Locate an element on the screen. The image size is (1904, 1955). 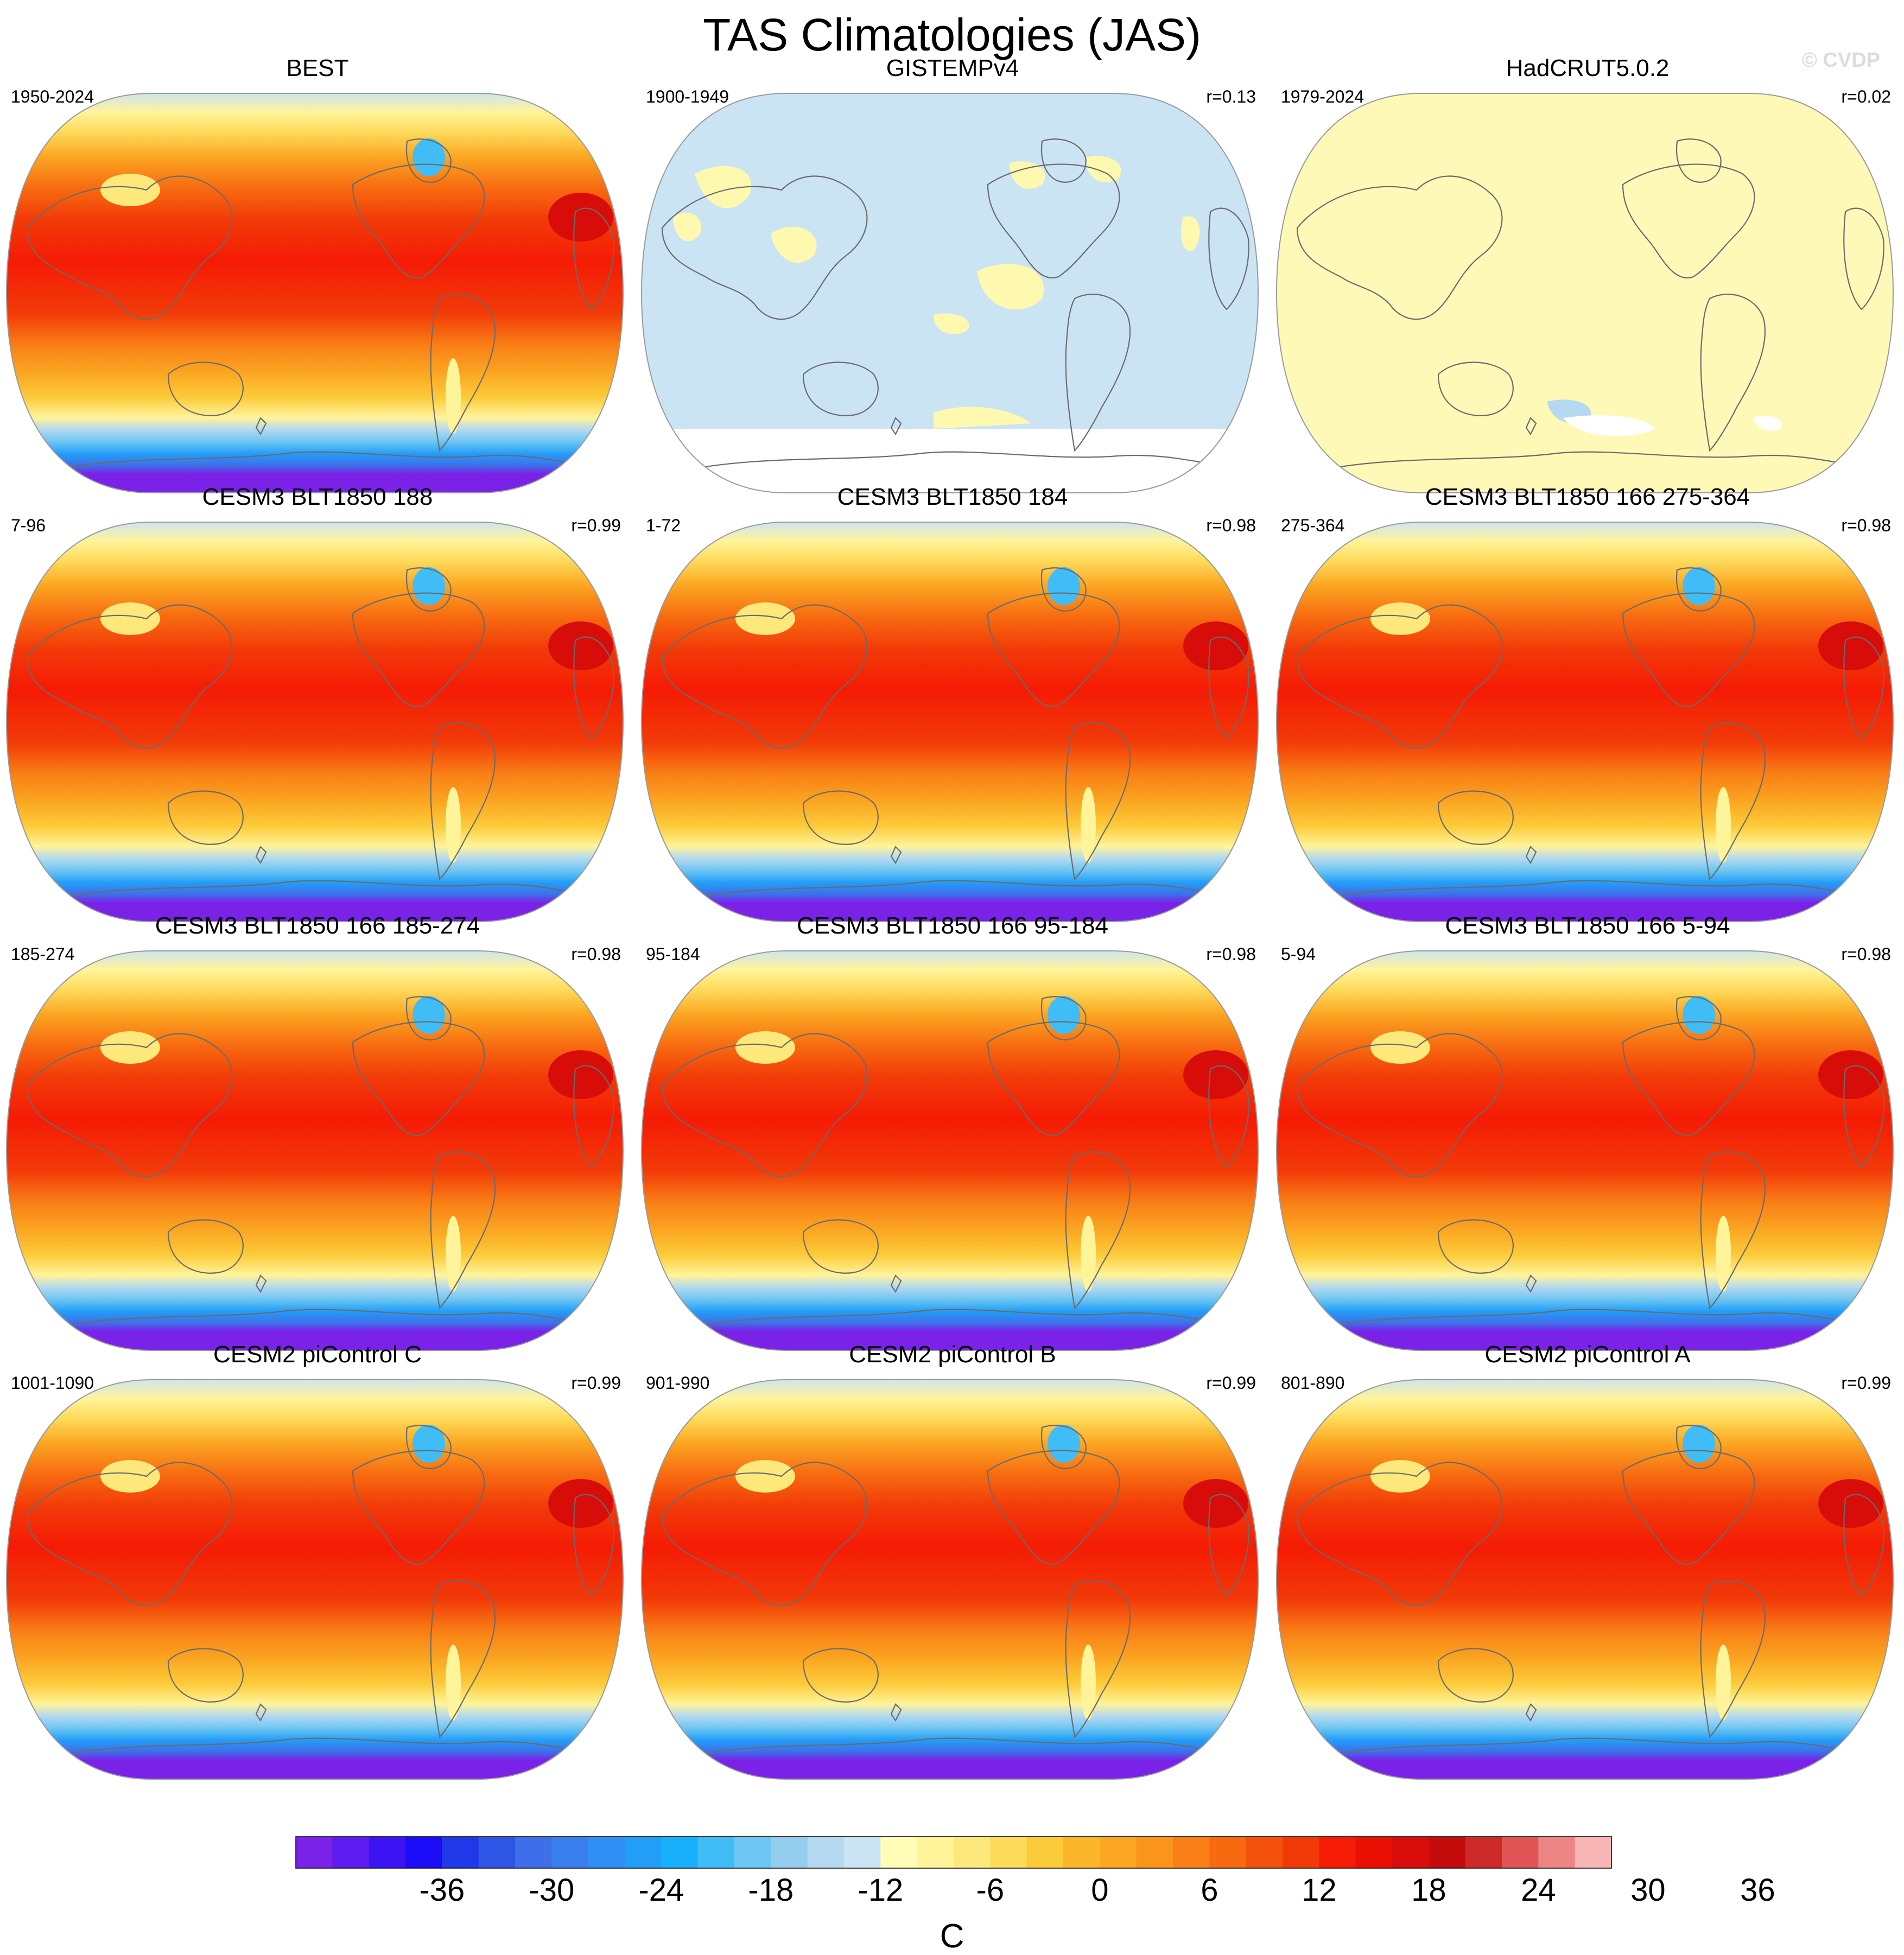
watermark: © CVDP is located at coordinates (1840, 60).